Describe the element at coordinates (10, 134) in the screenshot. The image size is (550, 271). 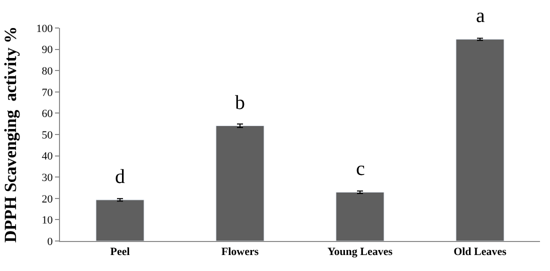
I see `y-axis-title: DPPH Scavenging activity %` at that location.